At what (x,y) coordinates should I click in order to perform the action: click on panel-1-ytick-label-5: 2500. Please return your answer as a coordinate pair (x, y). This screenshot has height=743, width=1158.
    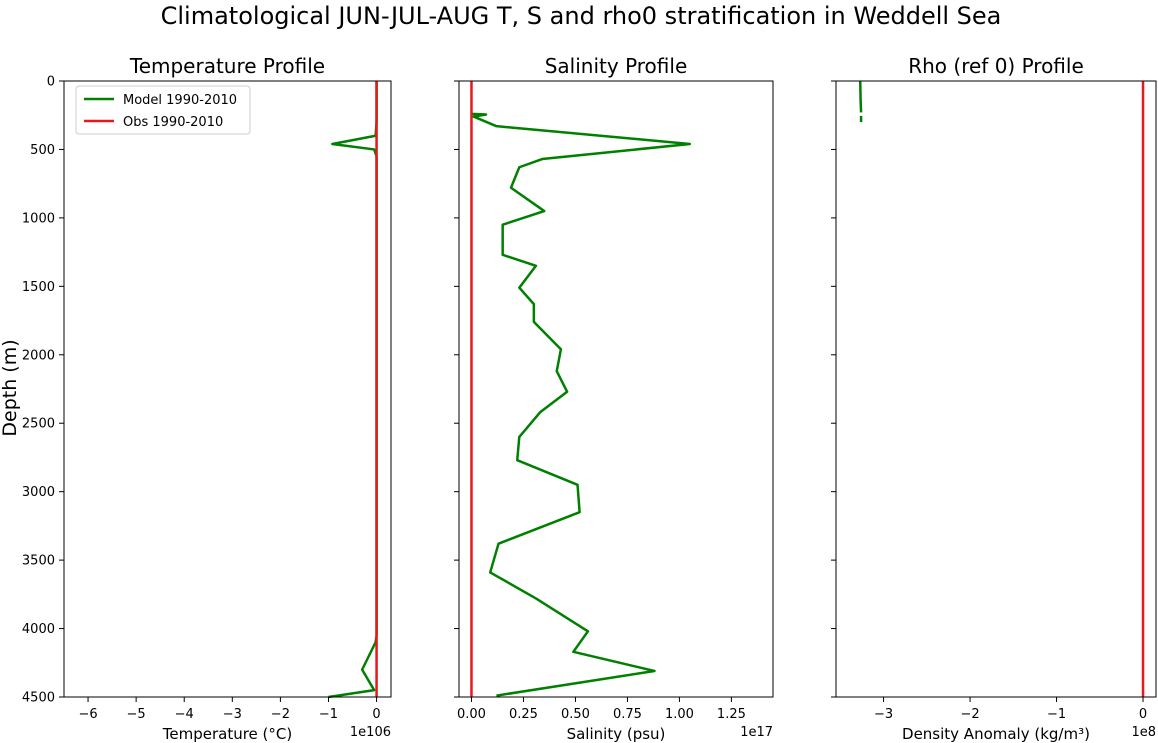
    Looking at the image, I should click on (38, 424).